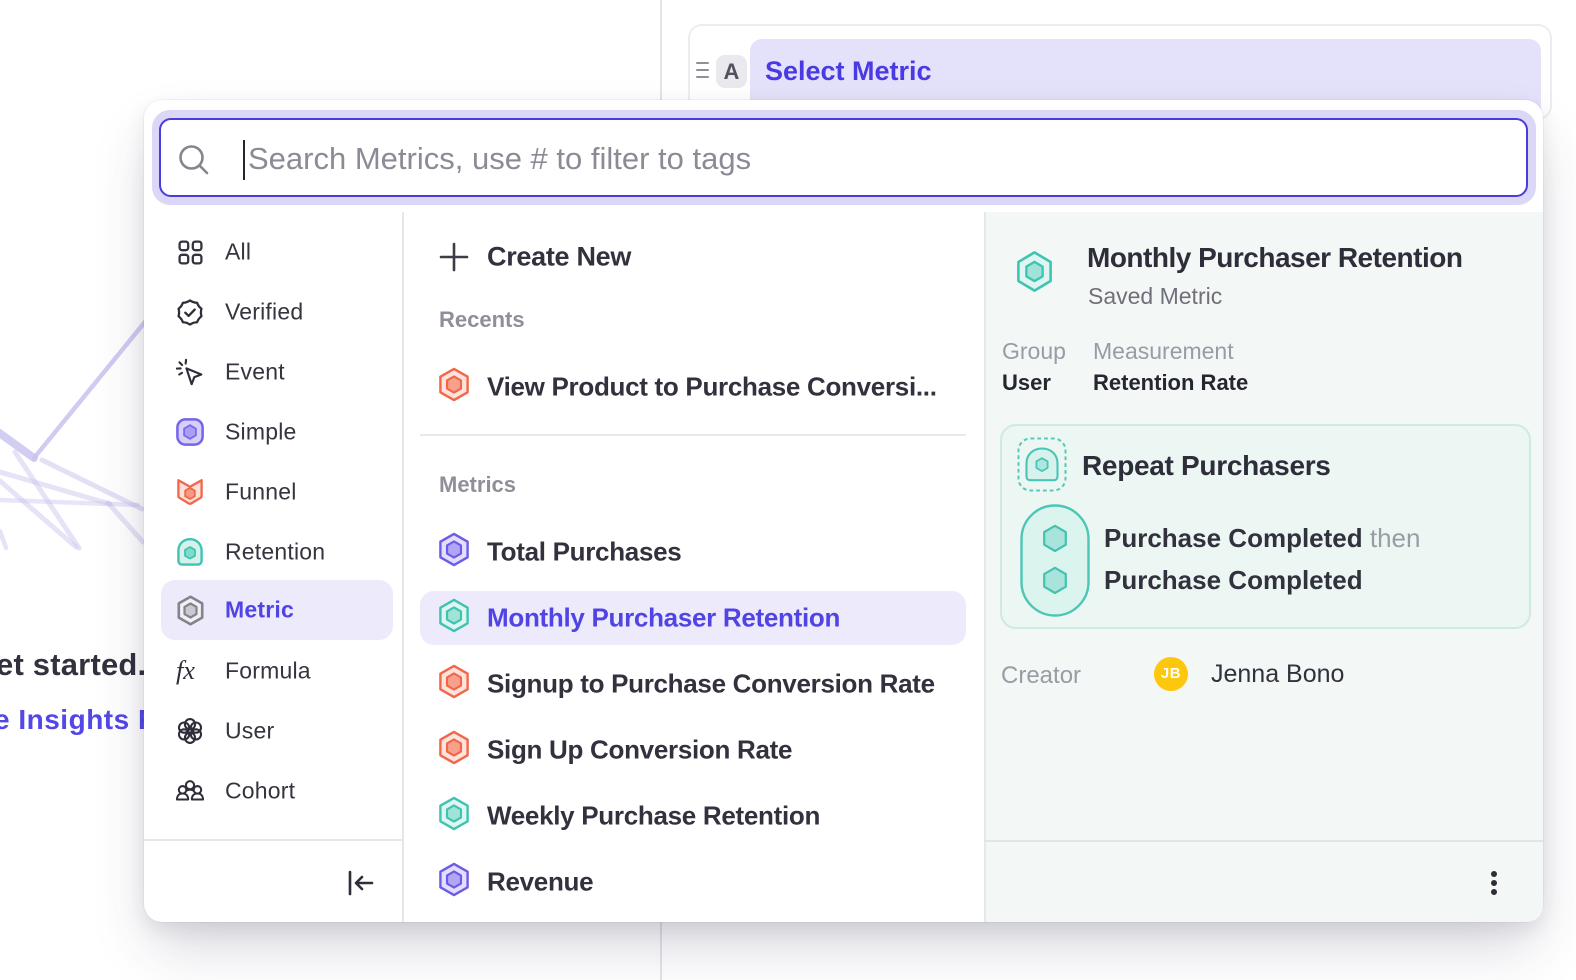 The image size is (1576, 980). What do you see at coordinates (185, 670) in the screenshot?
I see `svg-text: fx` at bounding box center [185, 670].